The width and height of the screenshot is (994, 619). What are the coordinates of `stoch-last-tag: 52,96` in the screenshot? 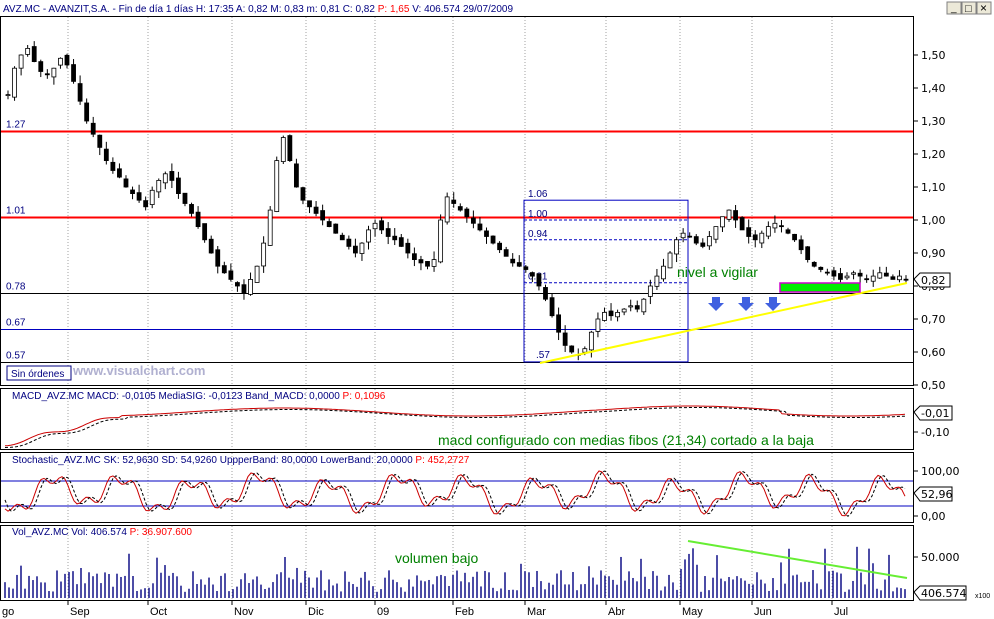 It's located at (933, 494).